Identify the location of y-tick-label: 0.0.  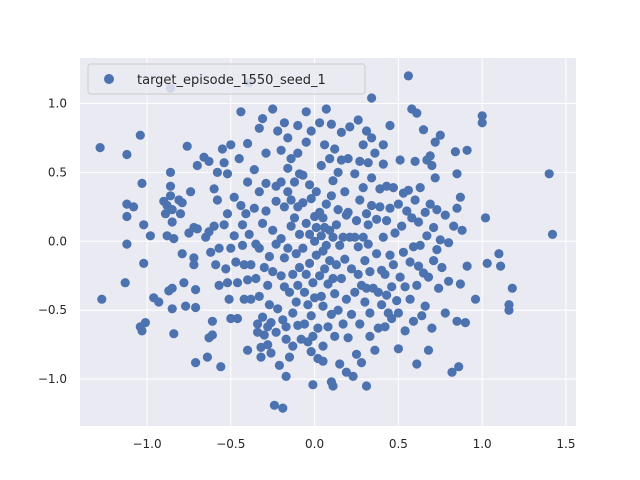
(57, 241).